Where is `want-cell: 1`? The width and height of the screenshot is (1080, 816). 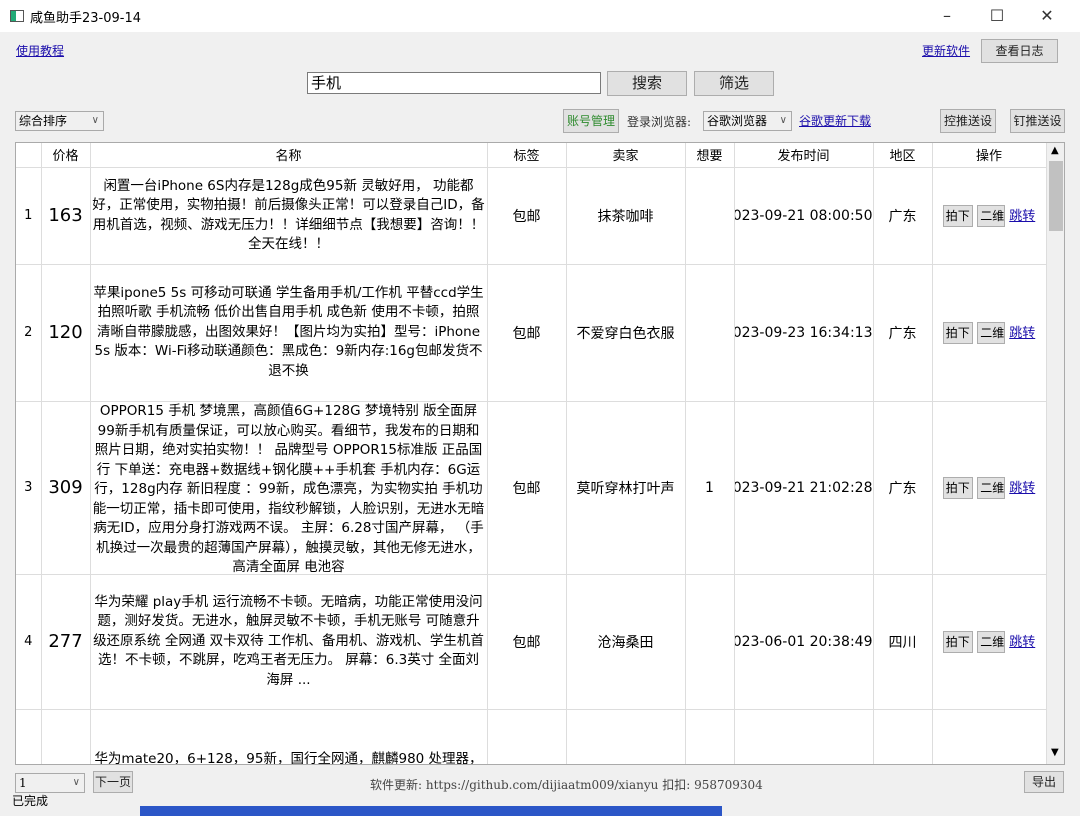 want-cell: 1 is located at coordinates (710, 488).